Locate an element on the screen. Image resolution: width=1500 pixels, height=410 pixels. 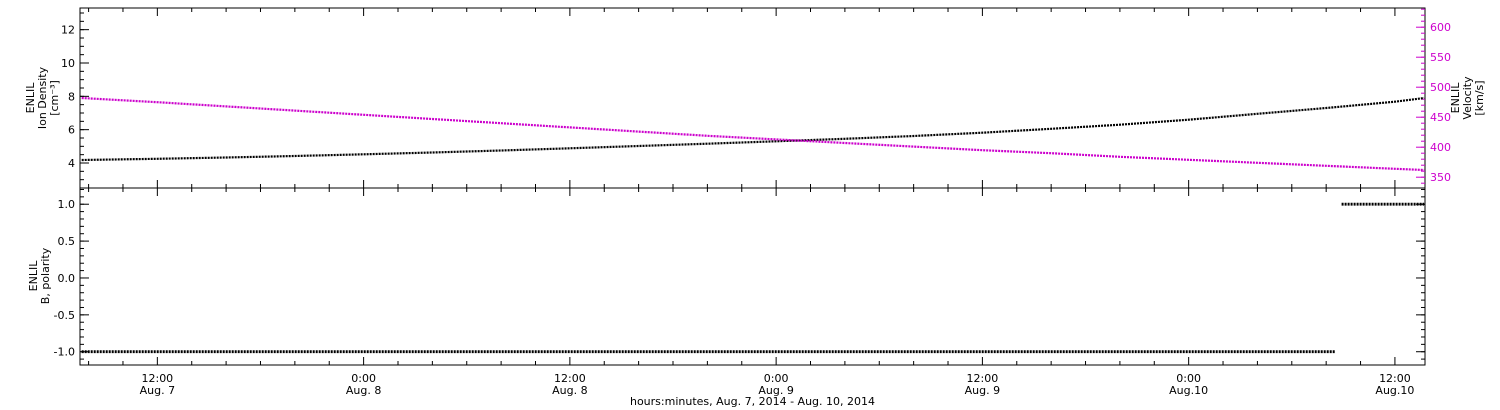
top-right-tick-label: 600 is located at coordinates (1440, 27).